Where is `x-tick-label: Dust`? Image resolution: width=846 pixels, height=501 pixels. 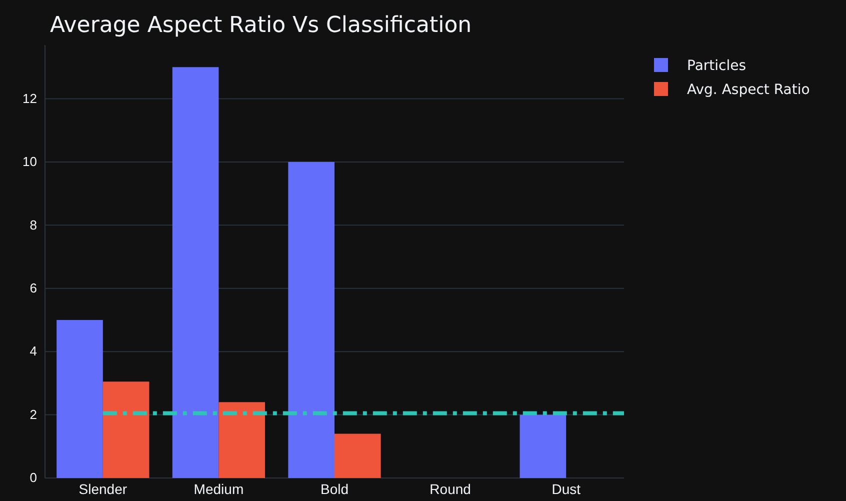 x-tick-label: Dust is located at coordinates (566, 488).